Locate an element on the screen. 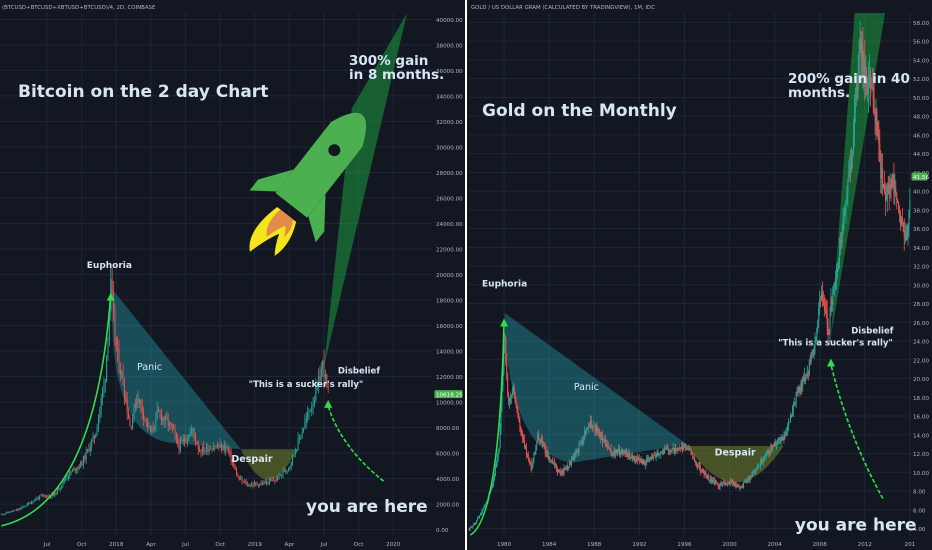 The image size is (932, 550). current-price-marker: 10618.25 is located at coordinates (448, 394).